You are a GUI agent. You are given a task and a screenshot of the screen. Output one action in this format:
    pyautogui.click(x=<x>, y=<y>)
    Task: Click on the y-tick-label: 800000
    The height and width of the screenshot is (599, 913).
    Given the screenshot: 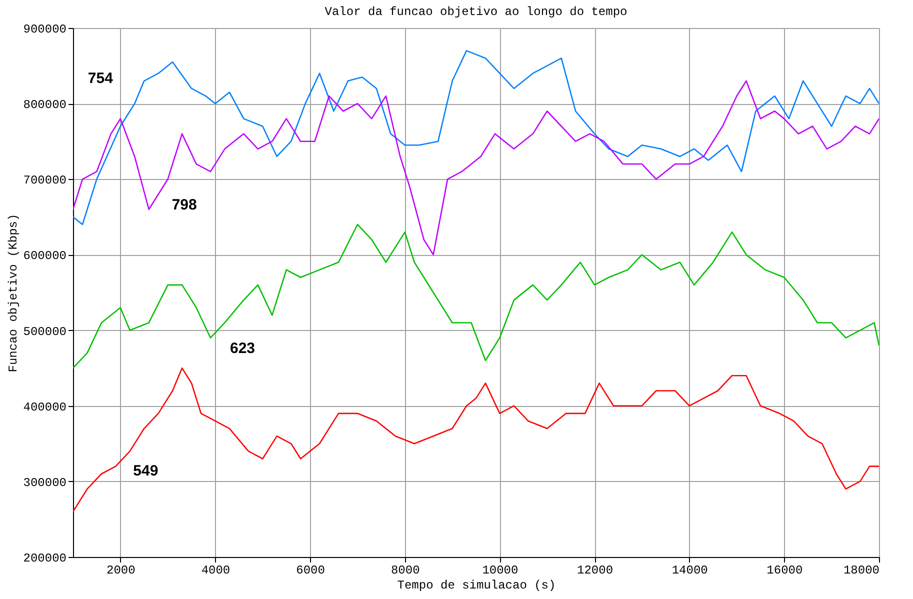 What is the action you would take?
    pyautogui.click(x=44, y=105)
    